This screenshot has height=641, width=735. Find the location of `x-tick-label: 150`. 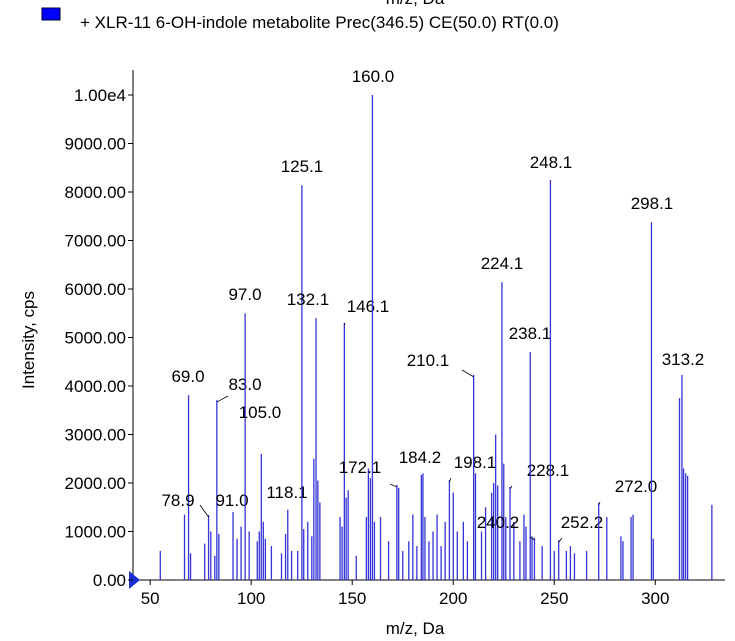

x-tick-label: 150 is located at coordinates (352, 598).